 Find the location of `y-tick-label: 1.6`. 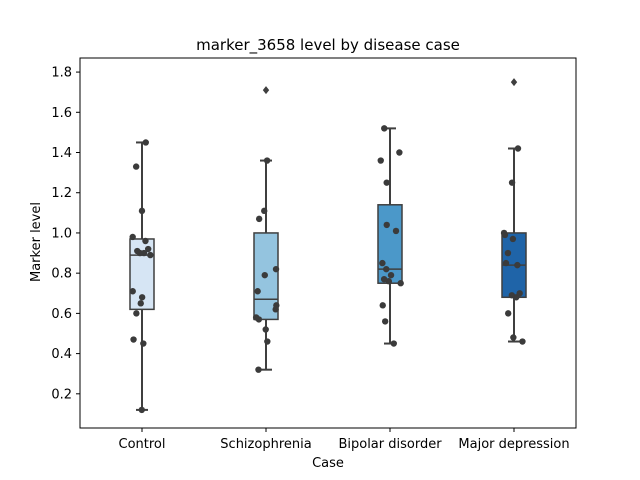

y-tick-label: 1.6 is located at coordinates (61, 113).